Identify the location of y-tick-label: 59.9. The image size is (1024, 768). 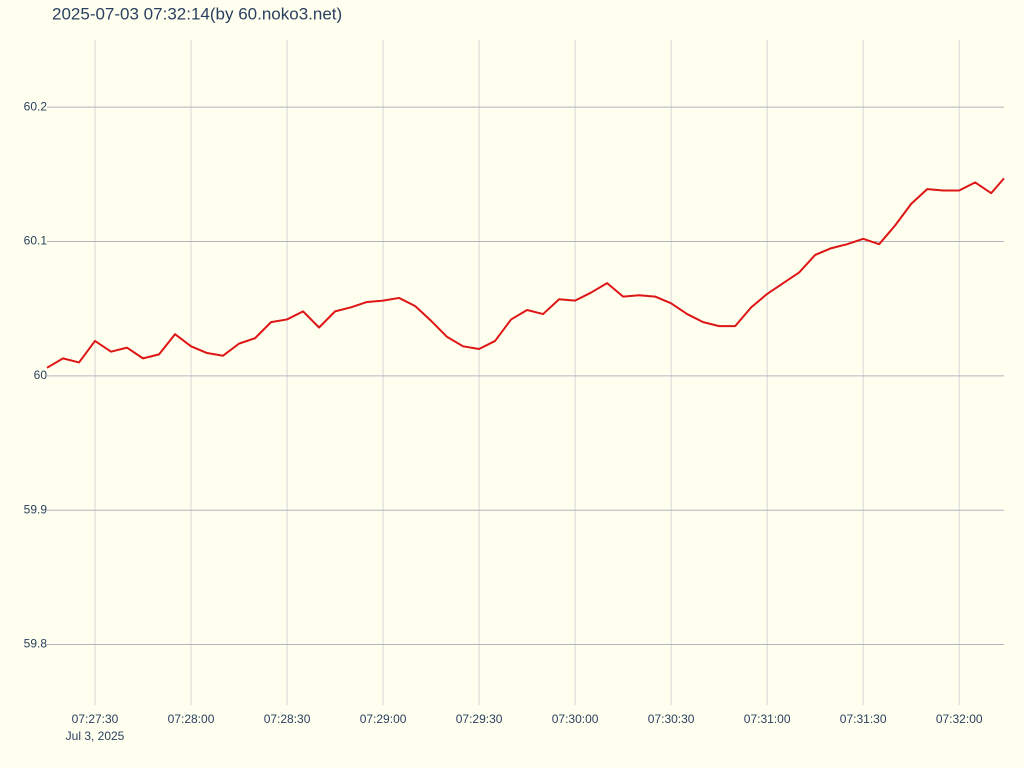
(36, 509).